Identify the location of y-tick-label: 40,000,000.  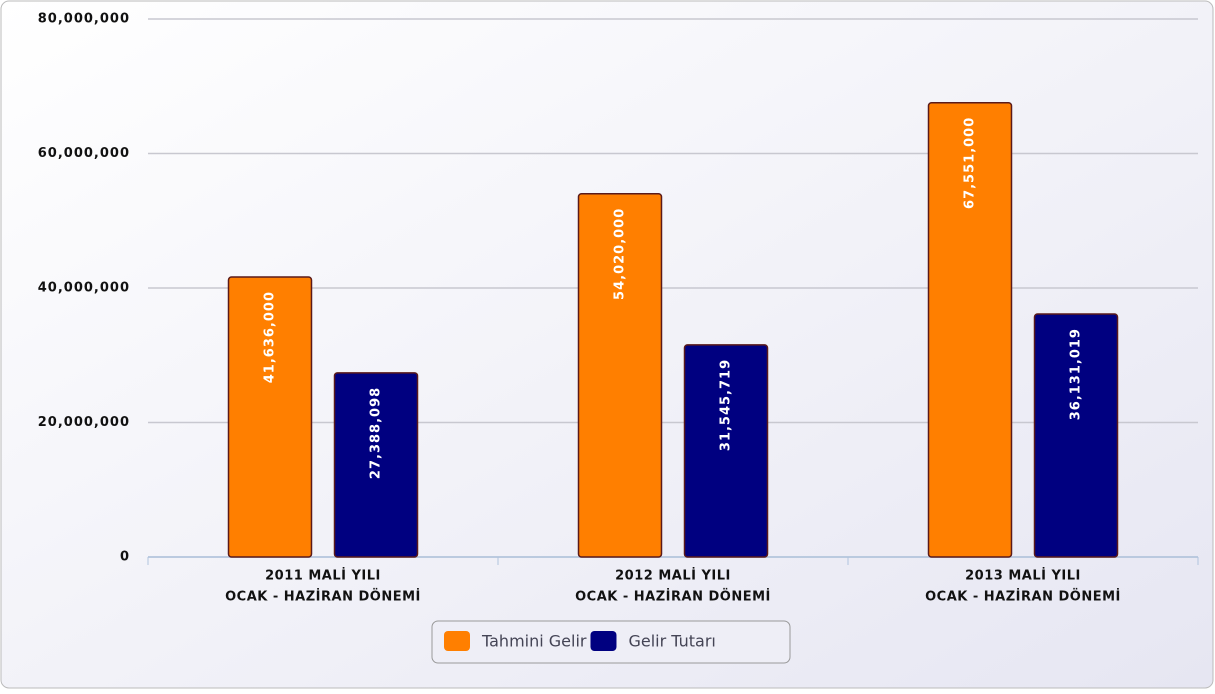
(84, 288).